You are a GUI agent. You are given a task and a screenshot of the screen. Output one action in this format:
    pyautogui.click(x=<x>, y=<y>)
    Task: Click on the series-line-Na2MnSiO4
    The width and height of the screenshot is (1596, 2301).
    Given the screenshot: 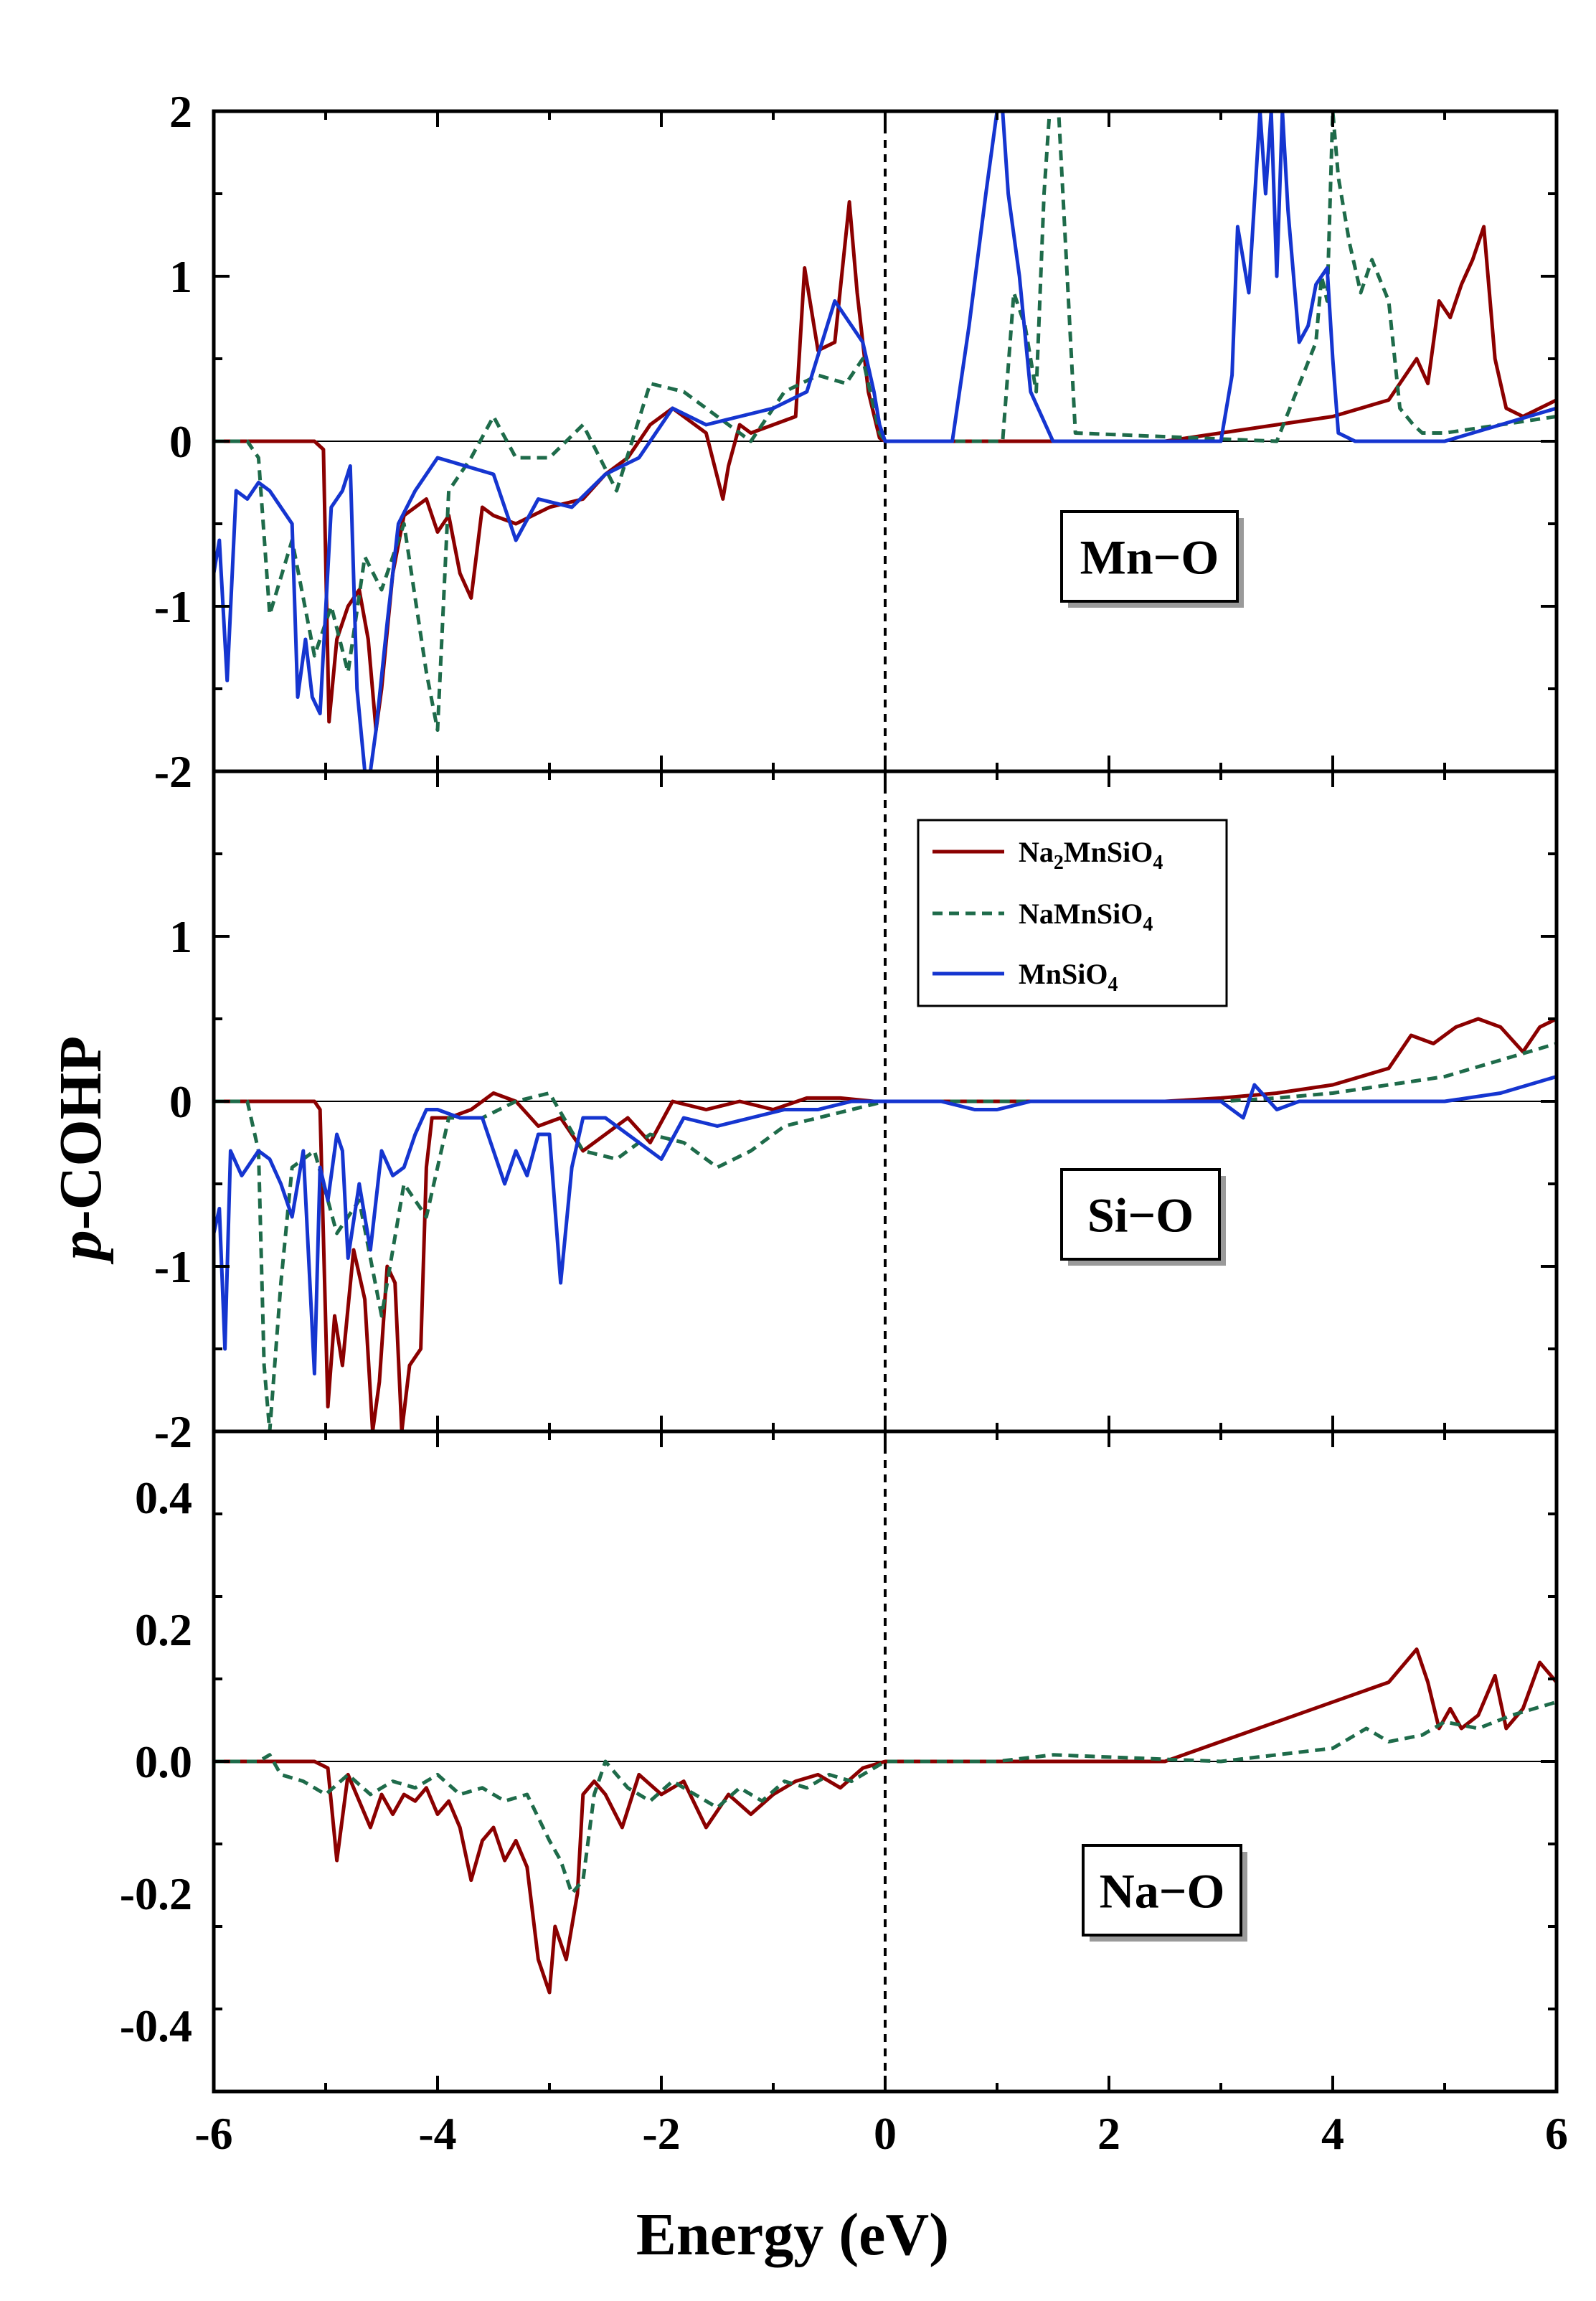 What is the action you would take?
    pyautogui.click(x=885, y=1821)
    